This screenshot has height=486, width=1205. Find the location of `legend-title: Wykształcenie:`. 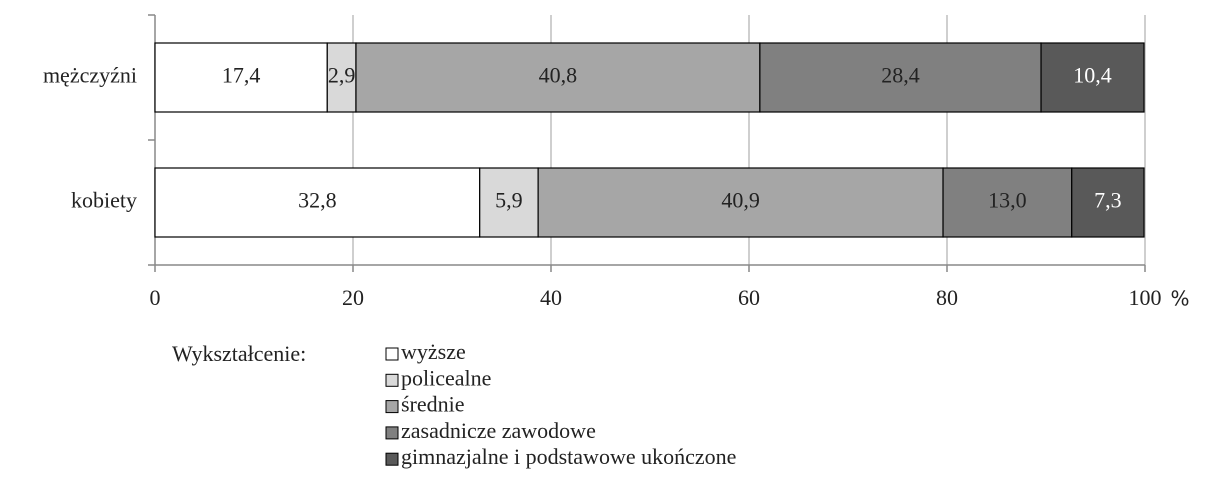

legend-title: Wykształcenie: is located at coordinates (239, 353).